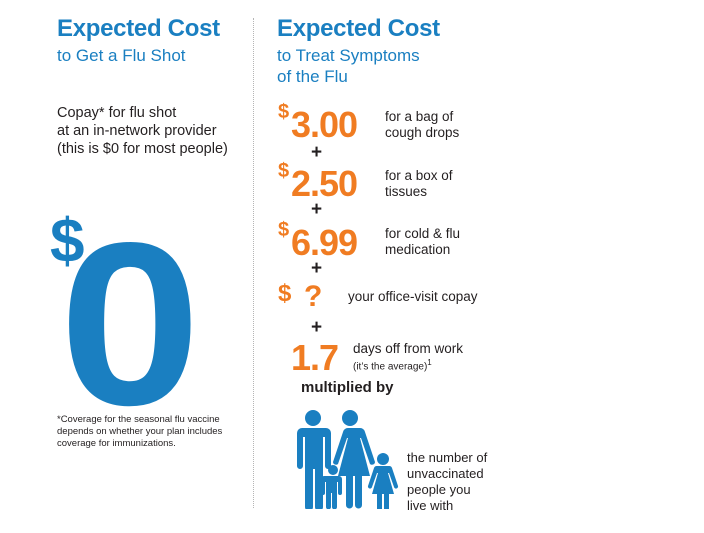 This screenshot has width=704, height=533. I want to click on footnote-line: depends on whether your plan includes, so click(140, 431).